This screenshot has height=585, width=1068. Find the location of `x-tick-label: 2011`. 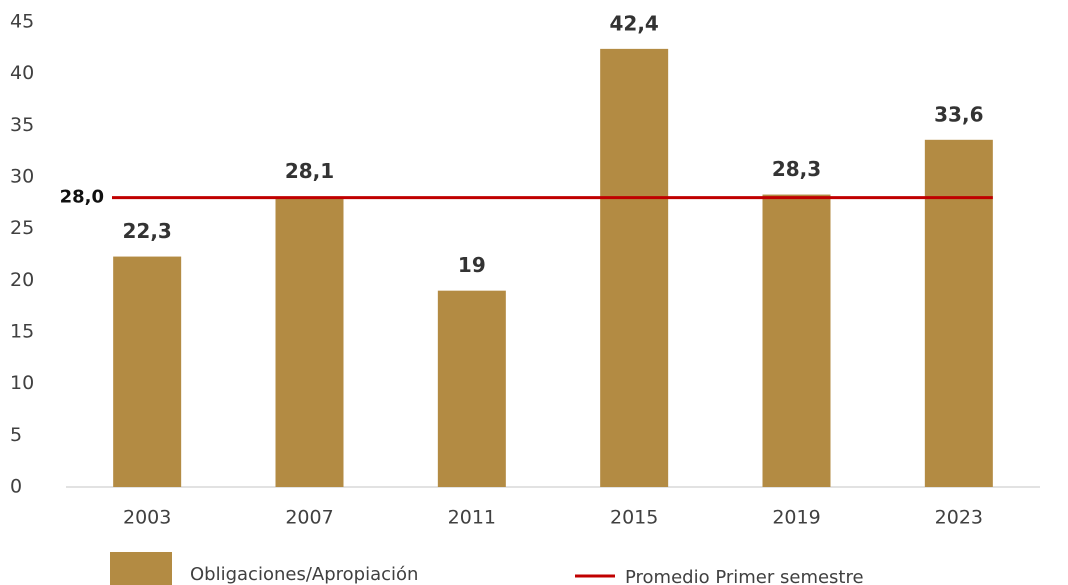

x-tick-label: 2011 is located at coordinates (472, 518).